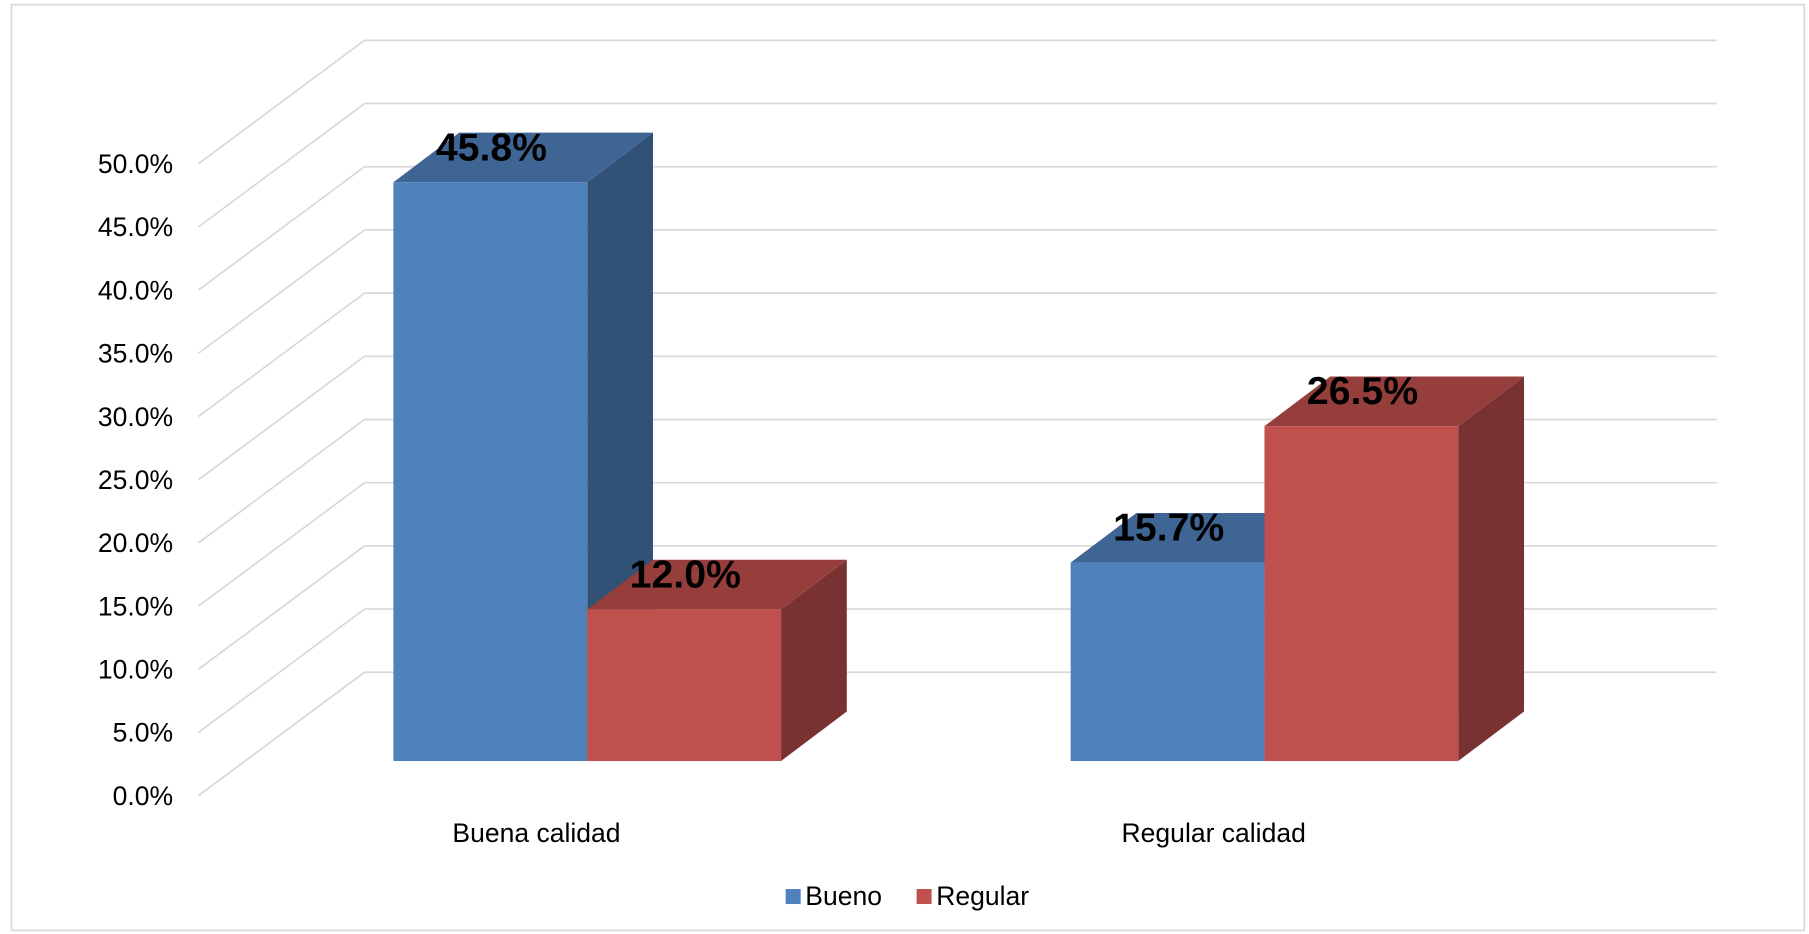 The image size is (1809, 934). I want to click on y-tick-label: 20.0%, so click(135, 543).